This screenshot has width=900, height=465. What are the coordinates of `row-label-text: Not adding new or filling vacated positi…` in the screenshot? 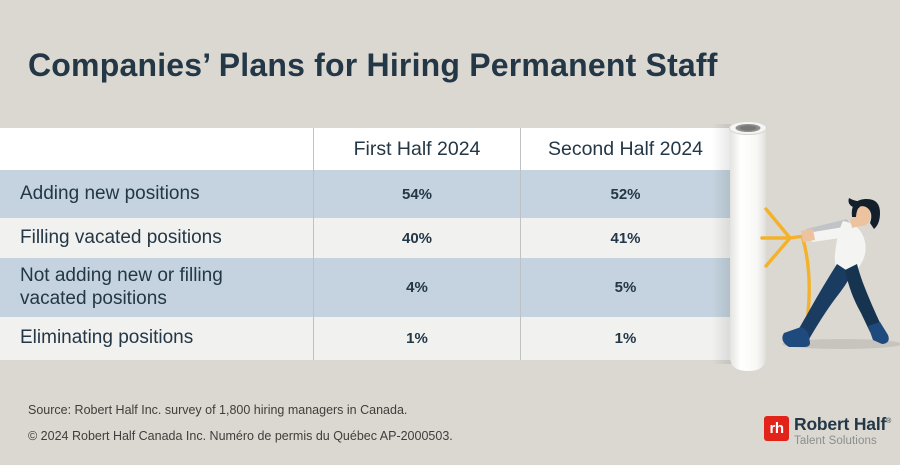 It's located at (121, 286).